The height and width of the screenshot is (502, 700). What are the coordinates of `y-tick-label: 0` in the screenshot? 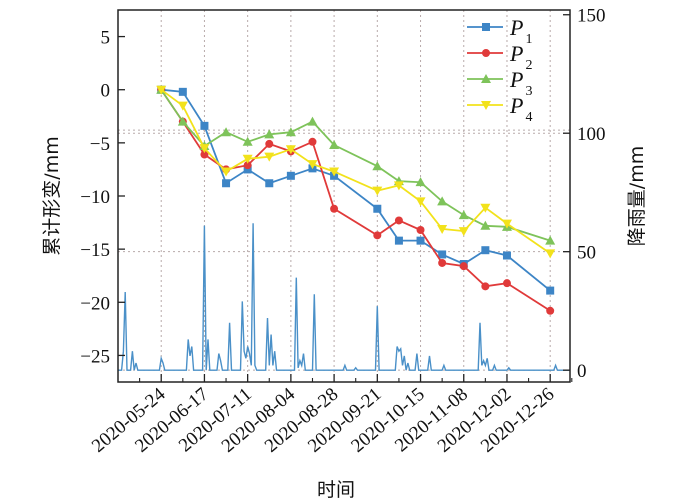 It's located at (106, 91).